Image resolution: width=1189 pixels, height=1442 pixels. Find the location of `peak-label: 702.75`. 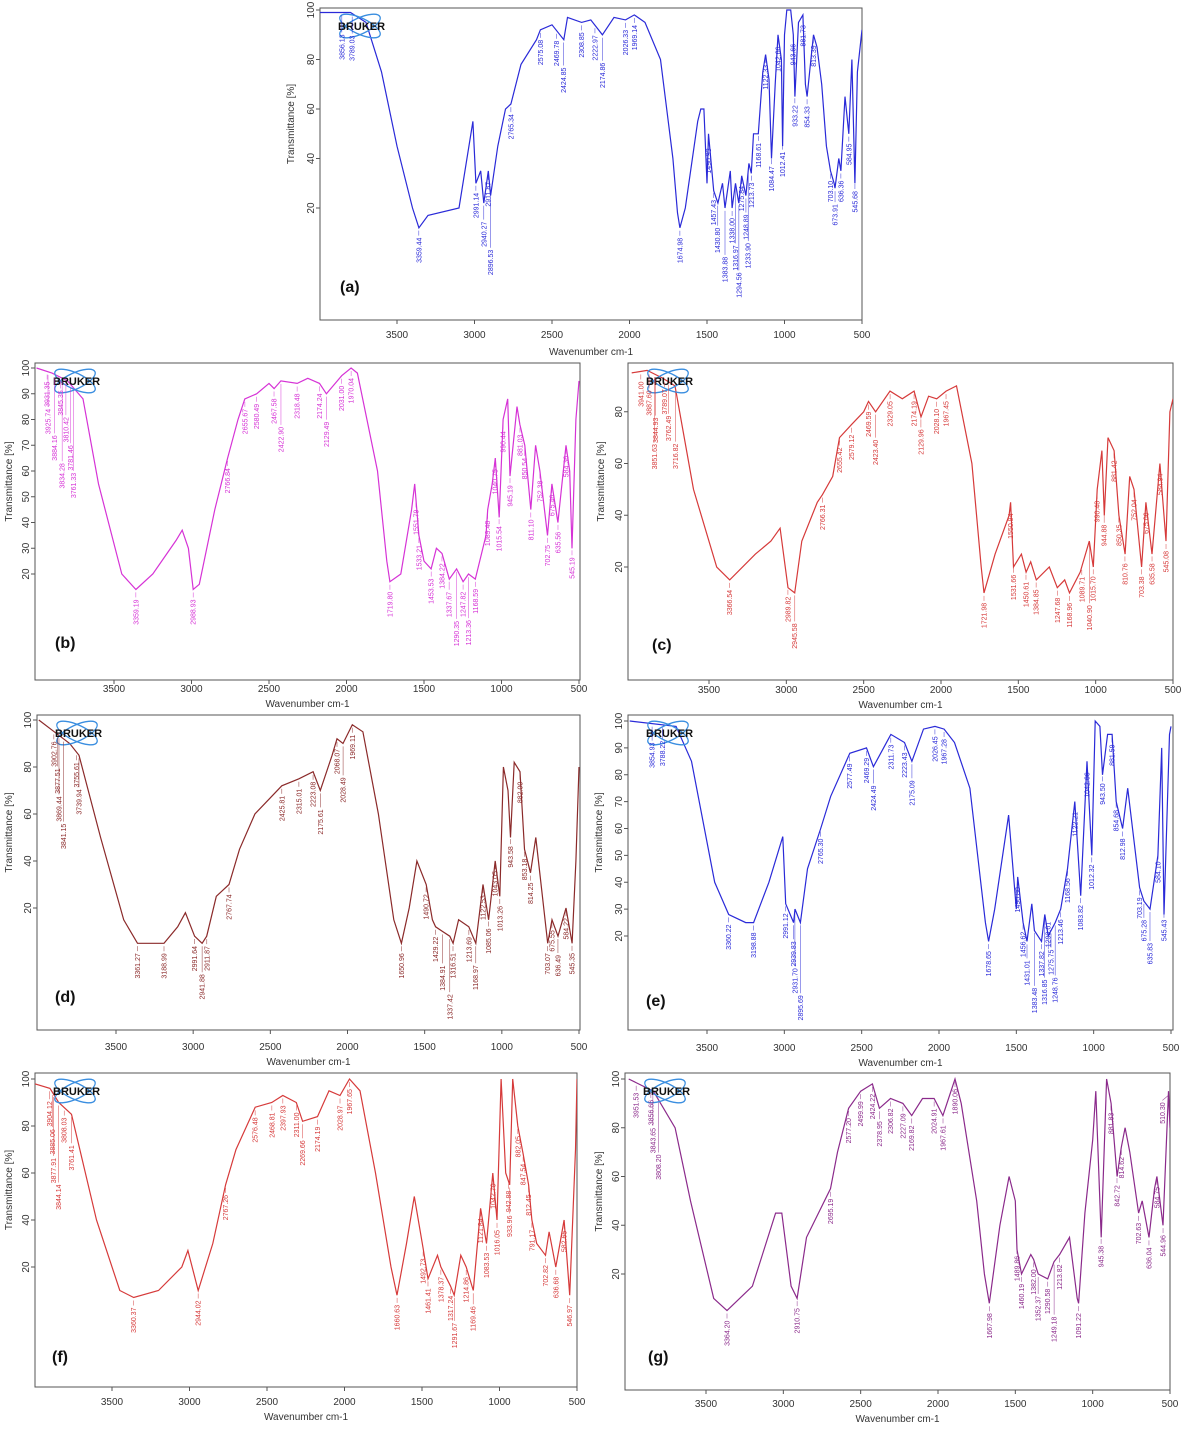

peak-label: 702.75 is located at coordinates (548, 556).